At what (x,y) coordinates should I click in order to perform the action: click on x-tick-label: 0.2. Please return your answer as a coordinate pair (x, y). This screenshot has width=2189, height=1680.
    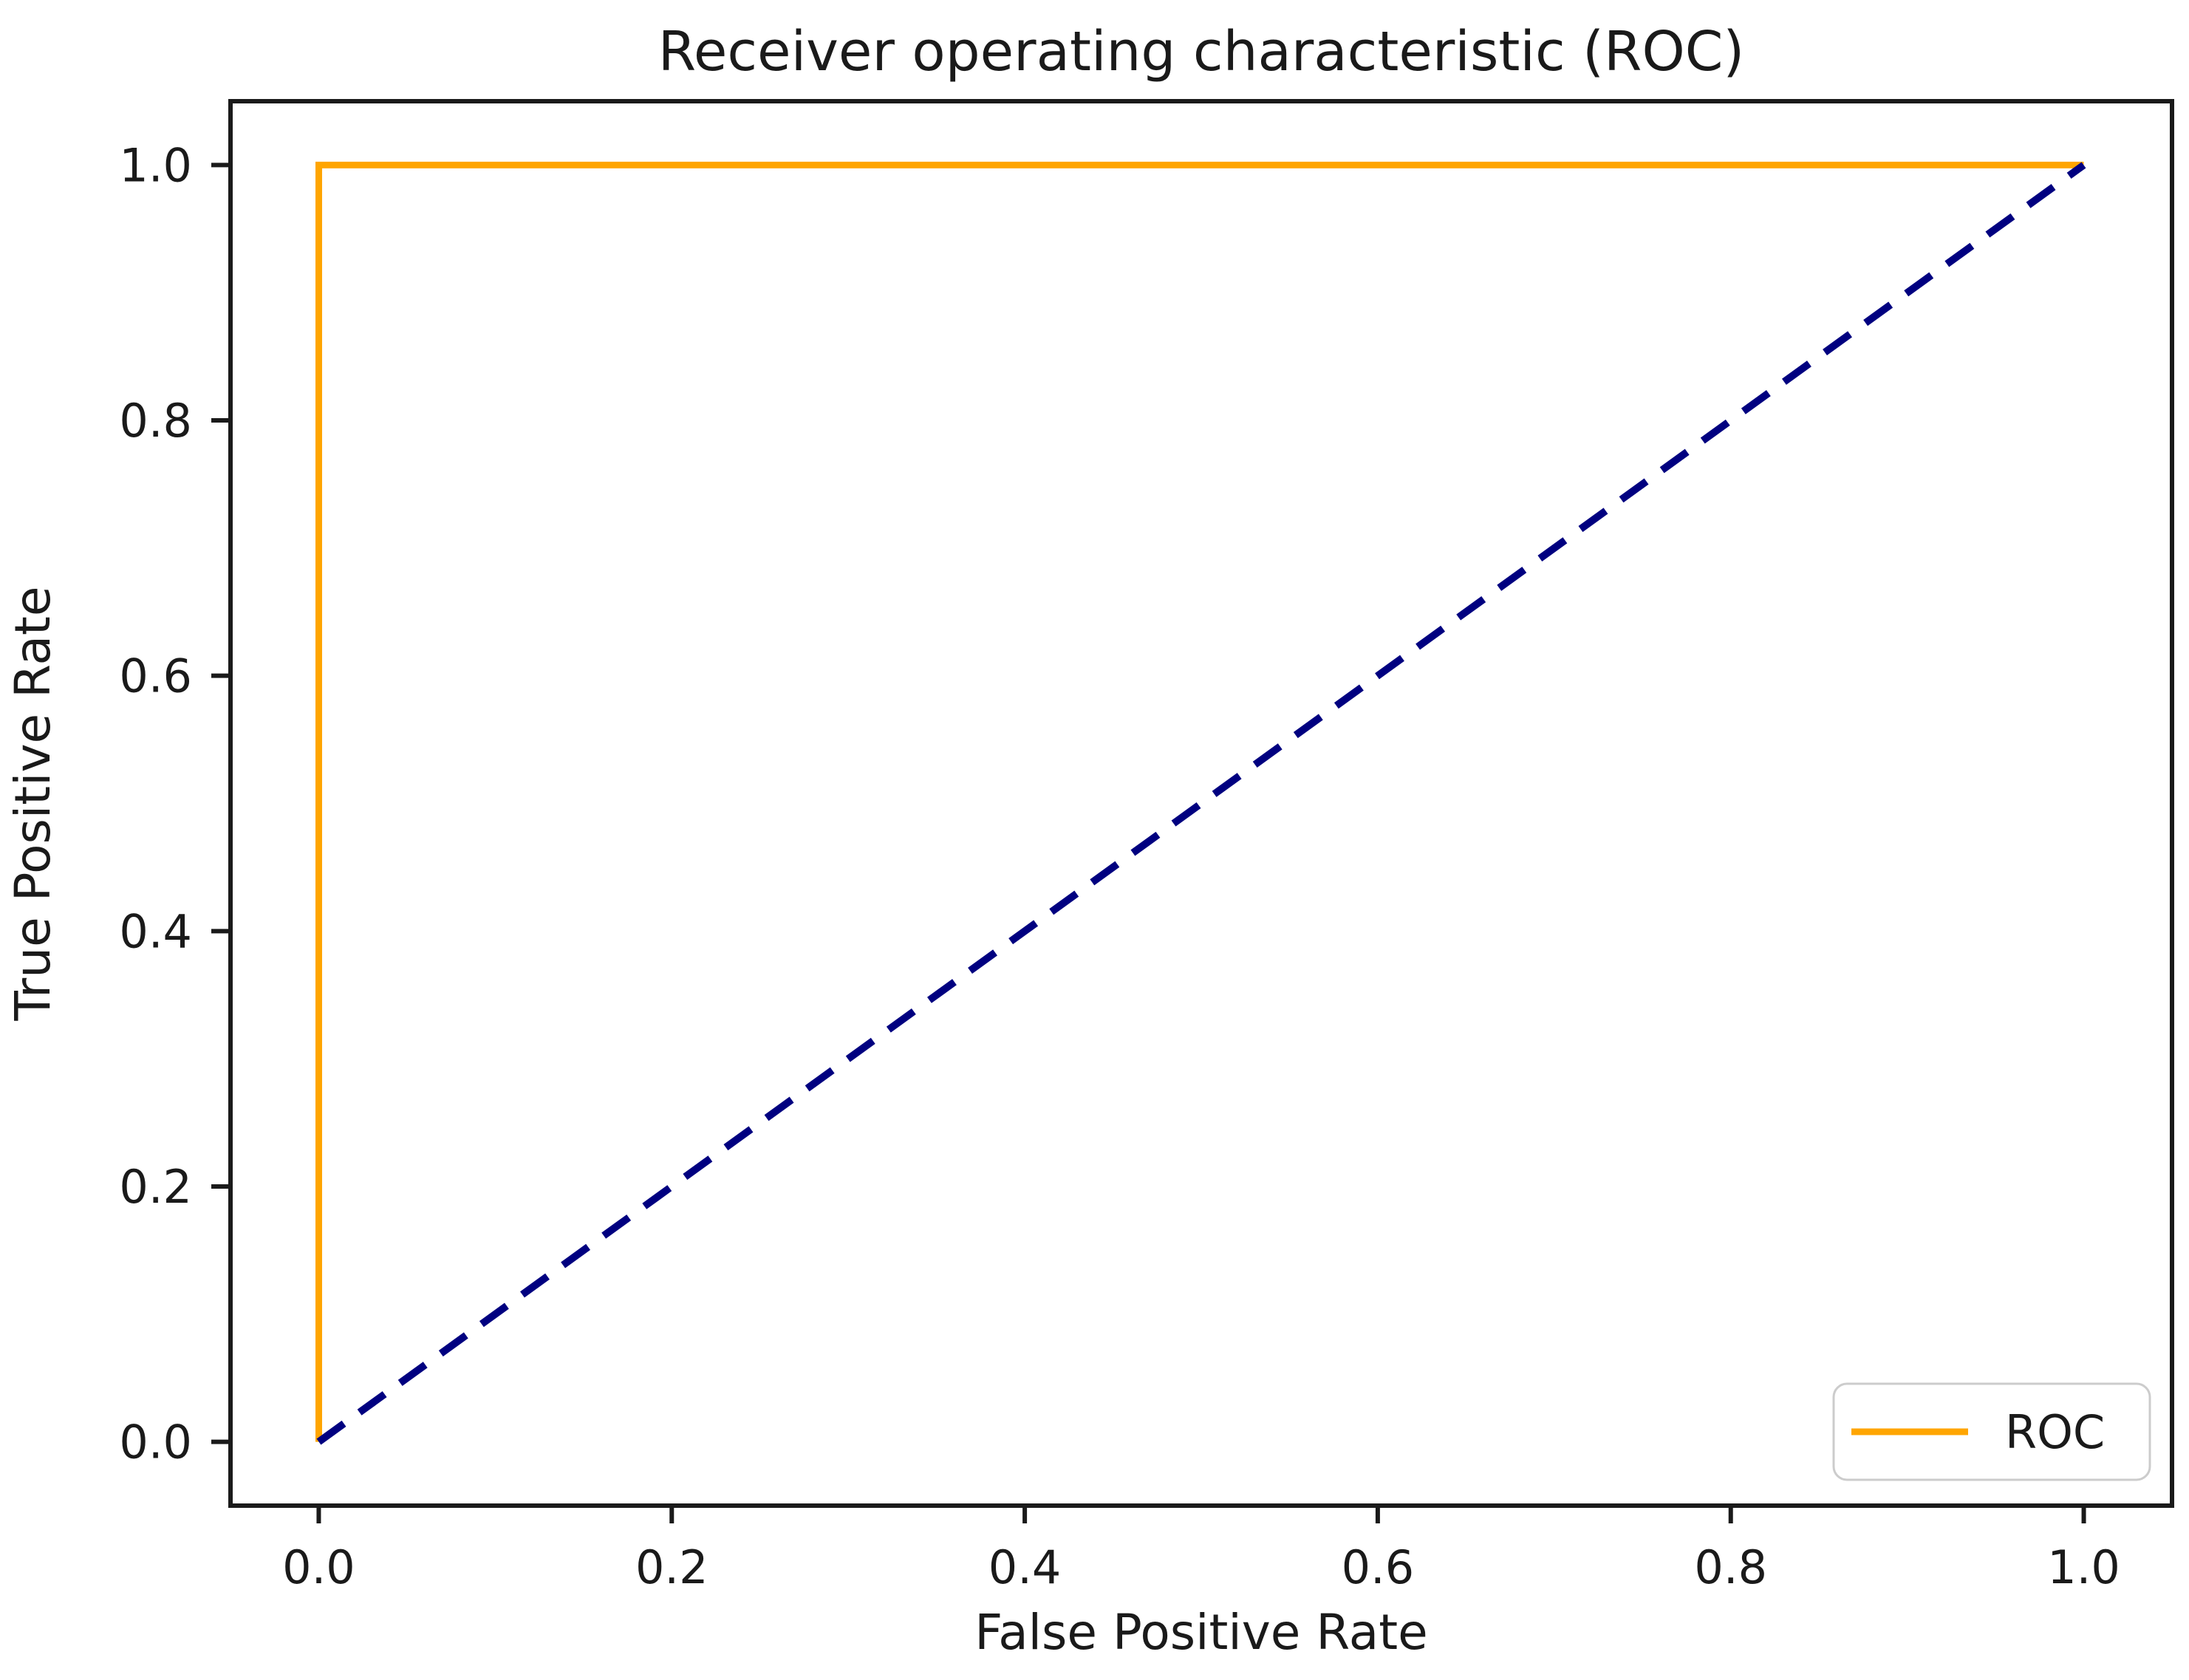
    Looking at the image, I should click on (671, 1567).